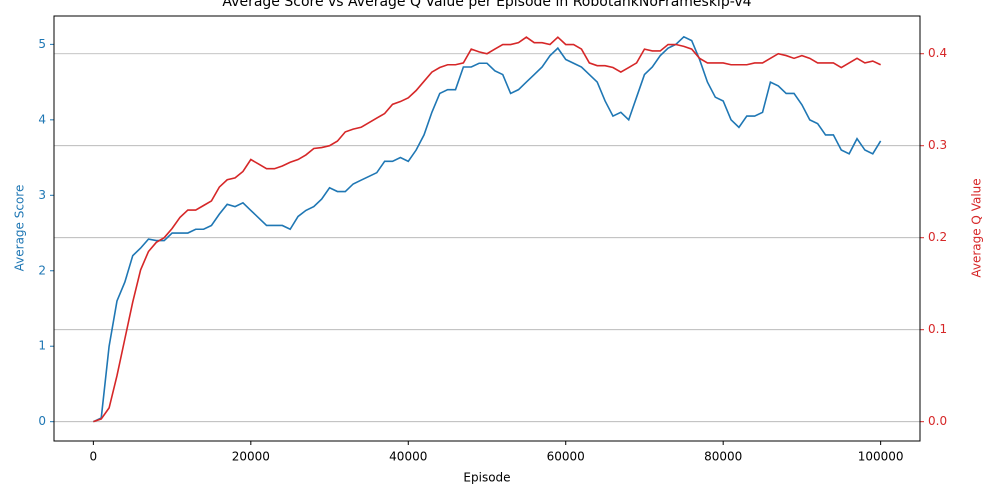  Describe the element at coordinates (977, 227) in the screenshot. I see `y2-axis-label: Average Q Value` at that location.